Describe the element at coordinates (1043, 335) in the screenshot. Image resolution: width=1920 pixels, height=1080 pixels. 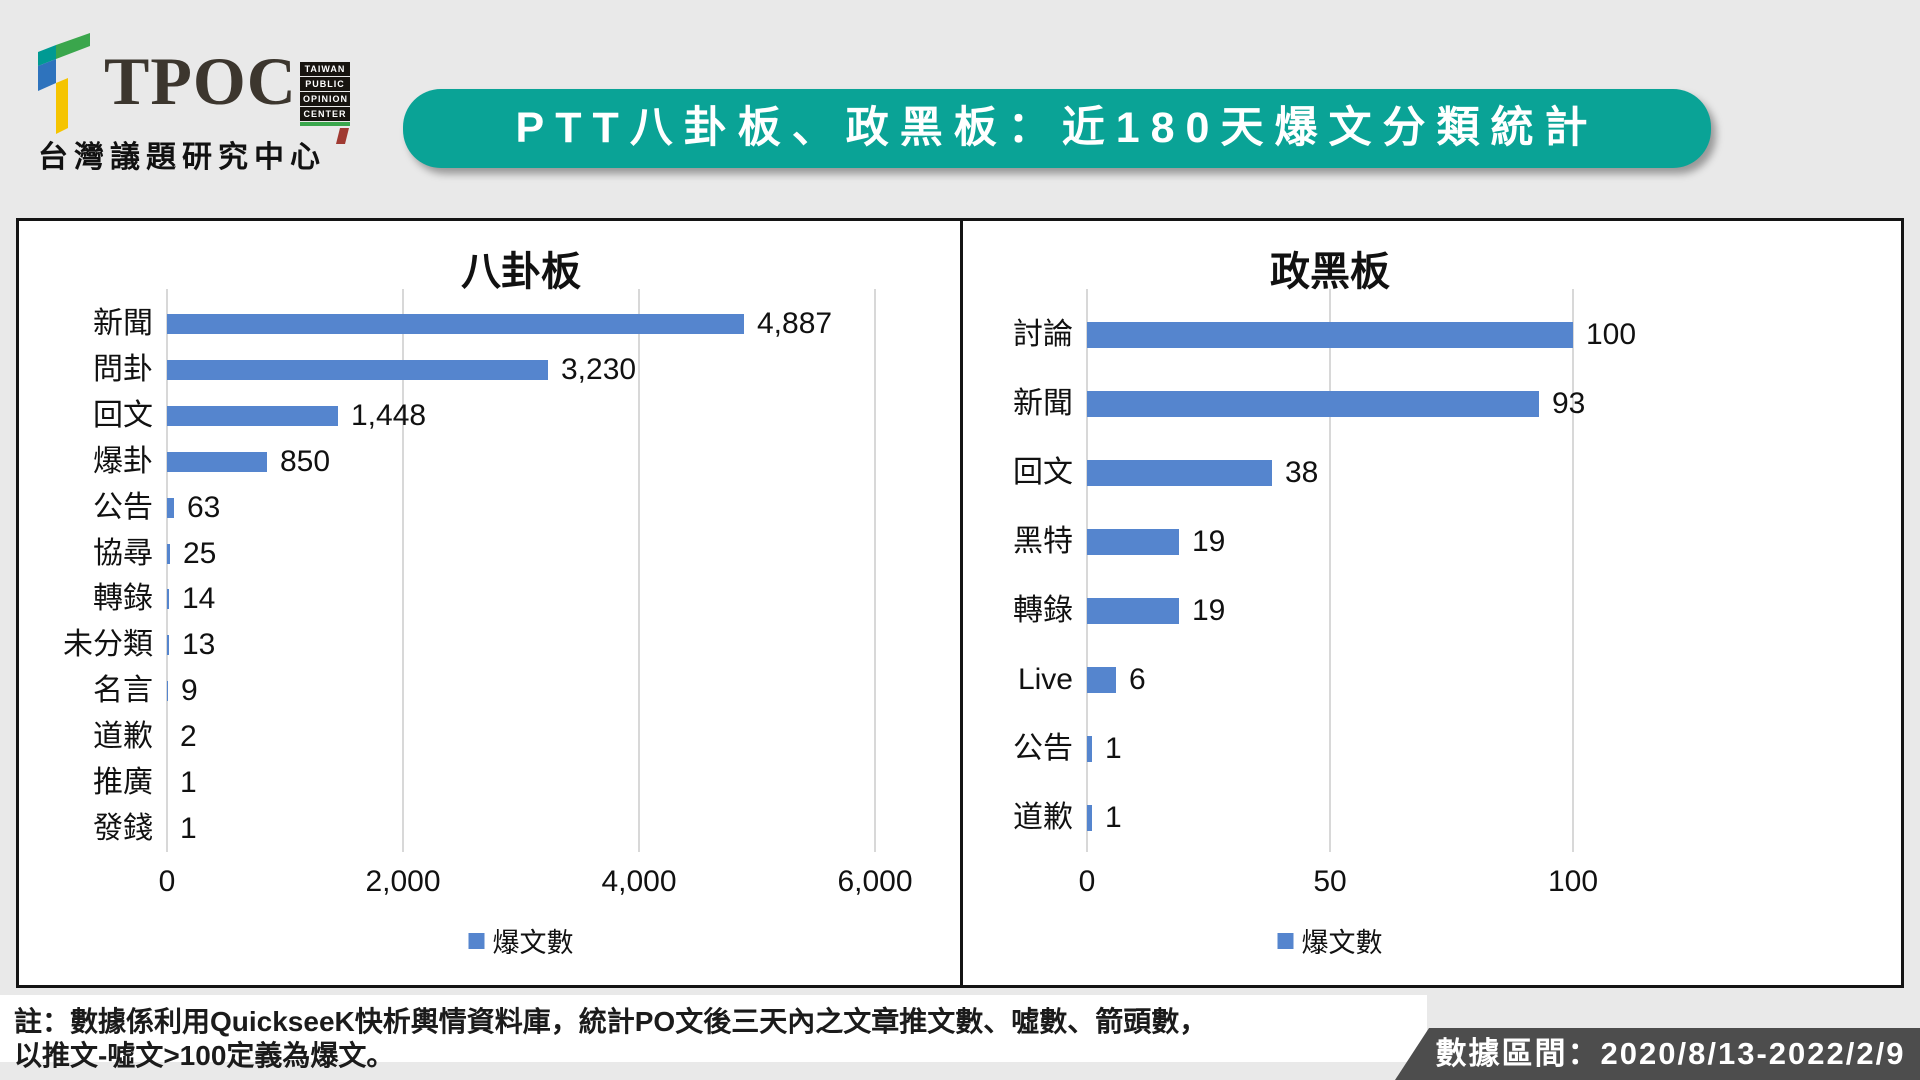
I see `category-label: 討論` at that location.